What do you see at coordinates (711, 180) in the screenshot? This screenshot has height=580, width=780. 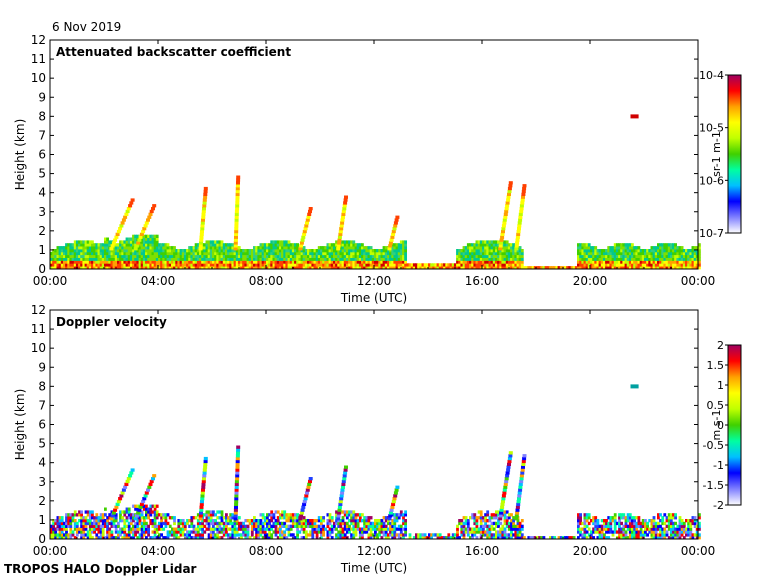 I see `colorbar-tick-label: 10-6` at bounding box center [711, 180].